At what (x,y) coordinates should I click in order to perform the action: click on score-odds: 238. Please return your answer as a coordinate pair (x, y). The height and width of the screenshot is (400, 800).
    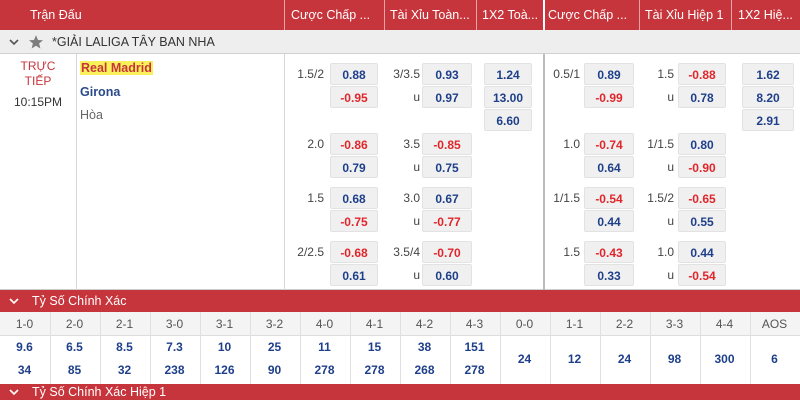
    Looking at the image, I should click on (174, 370).